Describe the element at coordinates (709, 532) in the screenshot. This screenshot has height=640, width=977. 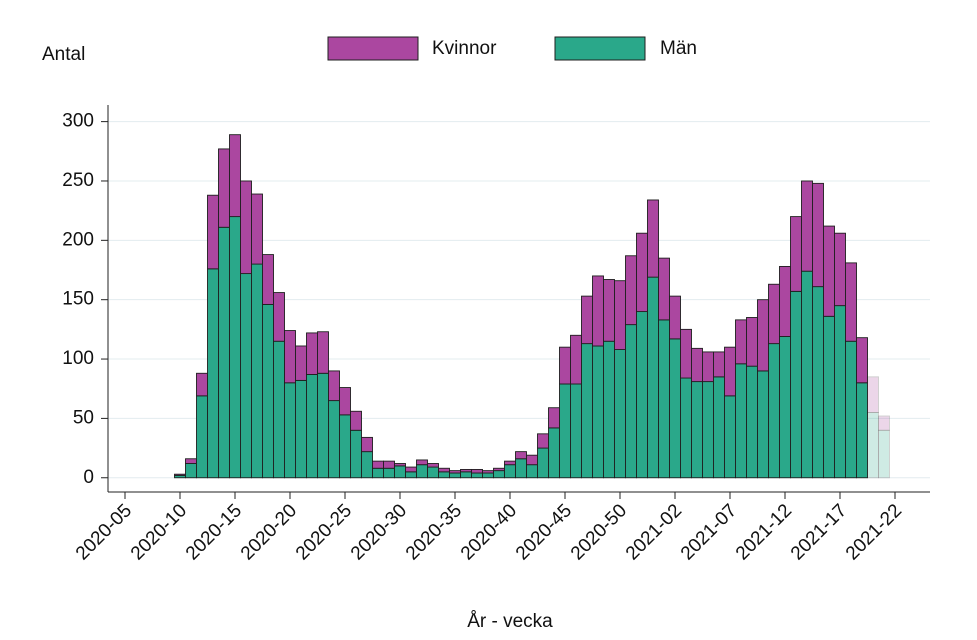
I see `x-tick-label: 2021-07` at that location.